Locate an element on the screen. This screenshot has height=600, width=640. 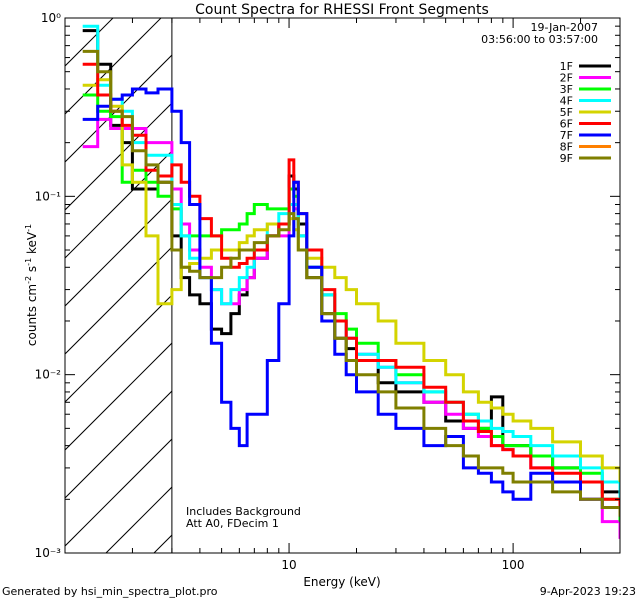
y-tick-label: 10⁻³ is located at coordinates (48, 553).